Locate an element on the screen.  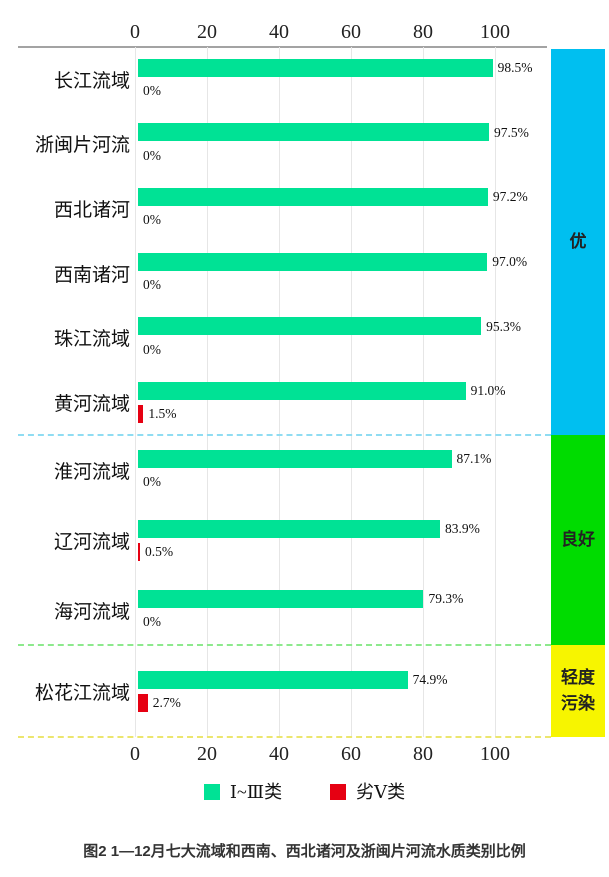
axis-tick-label-bottom: 20 is located at coordinates (207, 754).